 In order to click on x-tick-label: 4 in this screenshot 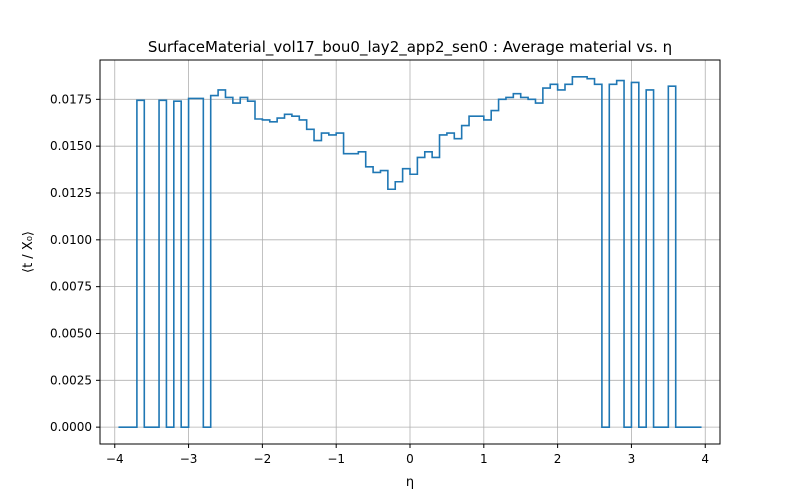, I will do `click(705, 459)`.